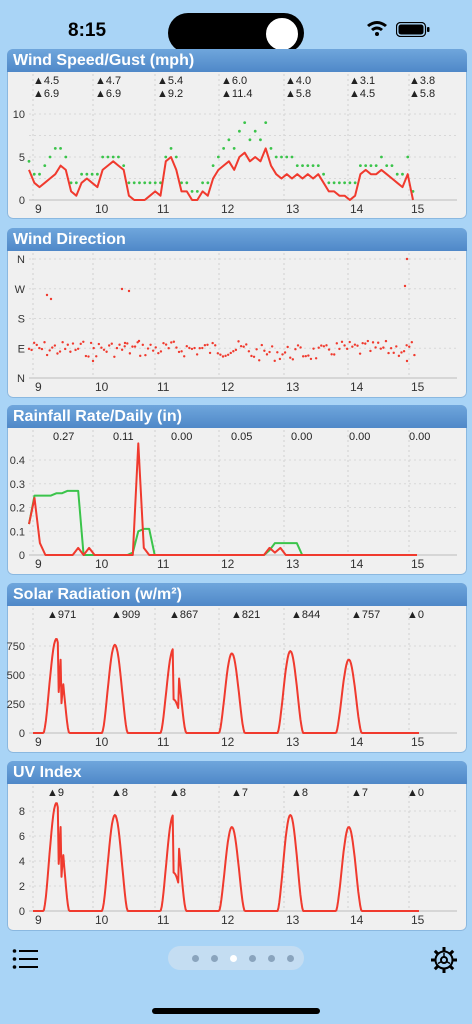 Image resolution: width=472 pixels, height=1024 pixels. Describe the element at coordinates (21, 349) in the screenshot. I see `y-tick-label: E` at that location.